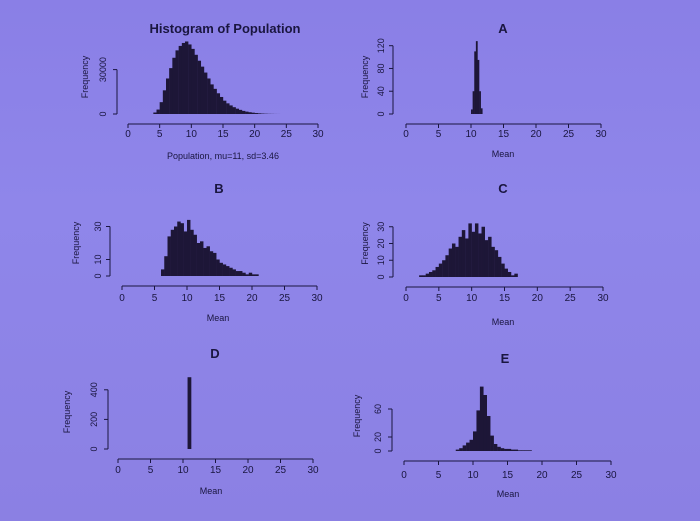 This screenshot has height=521, width=700. Describe the element at coordinates (223, 156) in the screenshot. I see `x-axis-label: Population, mu=11, sd=3.46` at that location.